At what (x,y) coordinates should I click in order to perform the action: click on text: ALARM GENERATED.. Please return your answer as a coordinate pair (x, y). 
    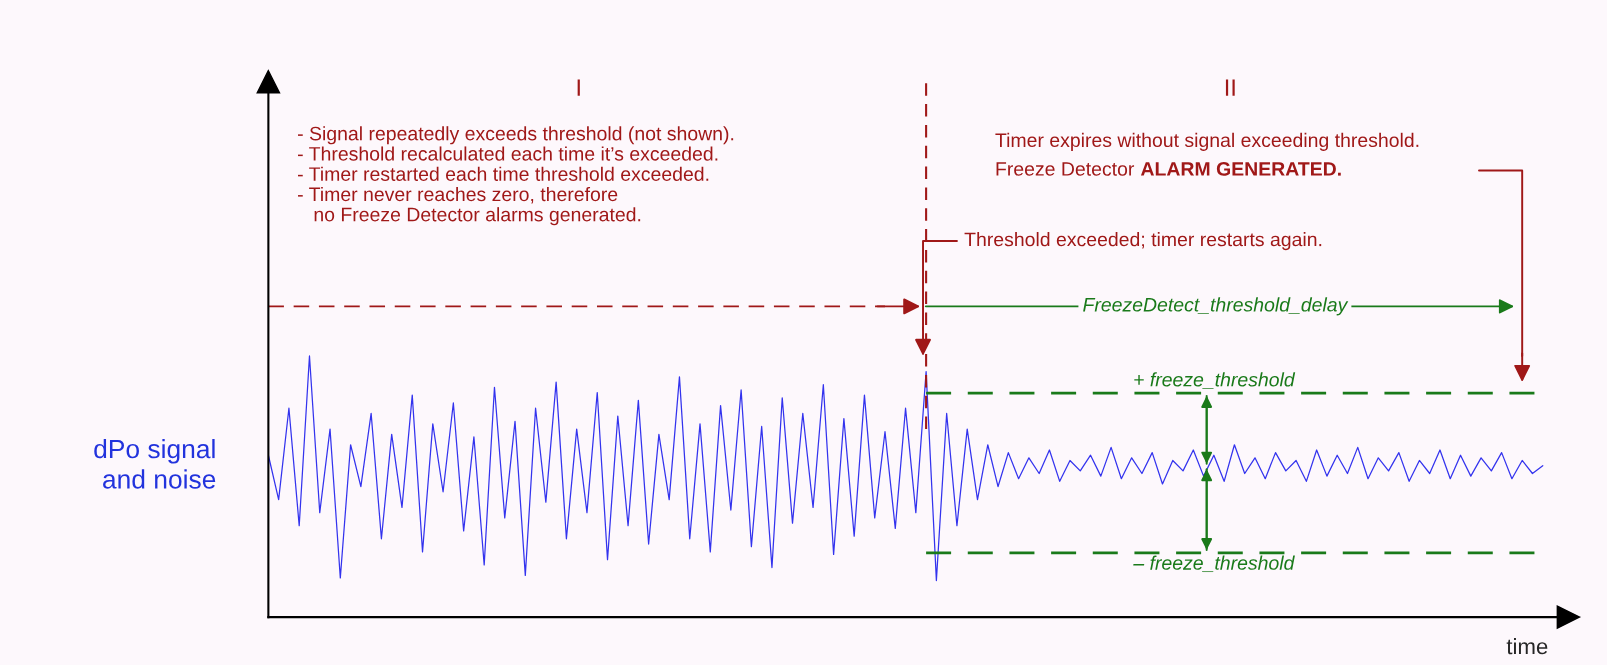
    Looking at the image, I should click on (1240, 169).